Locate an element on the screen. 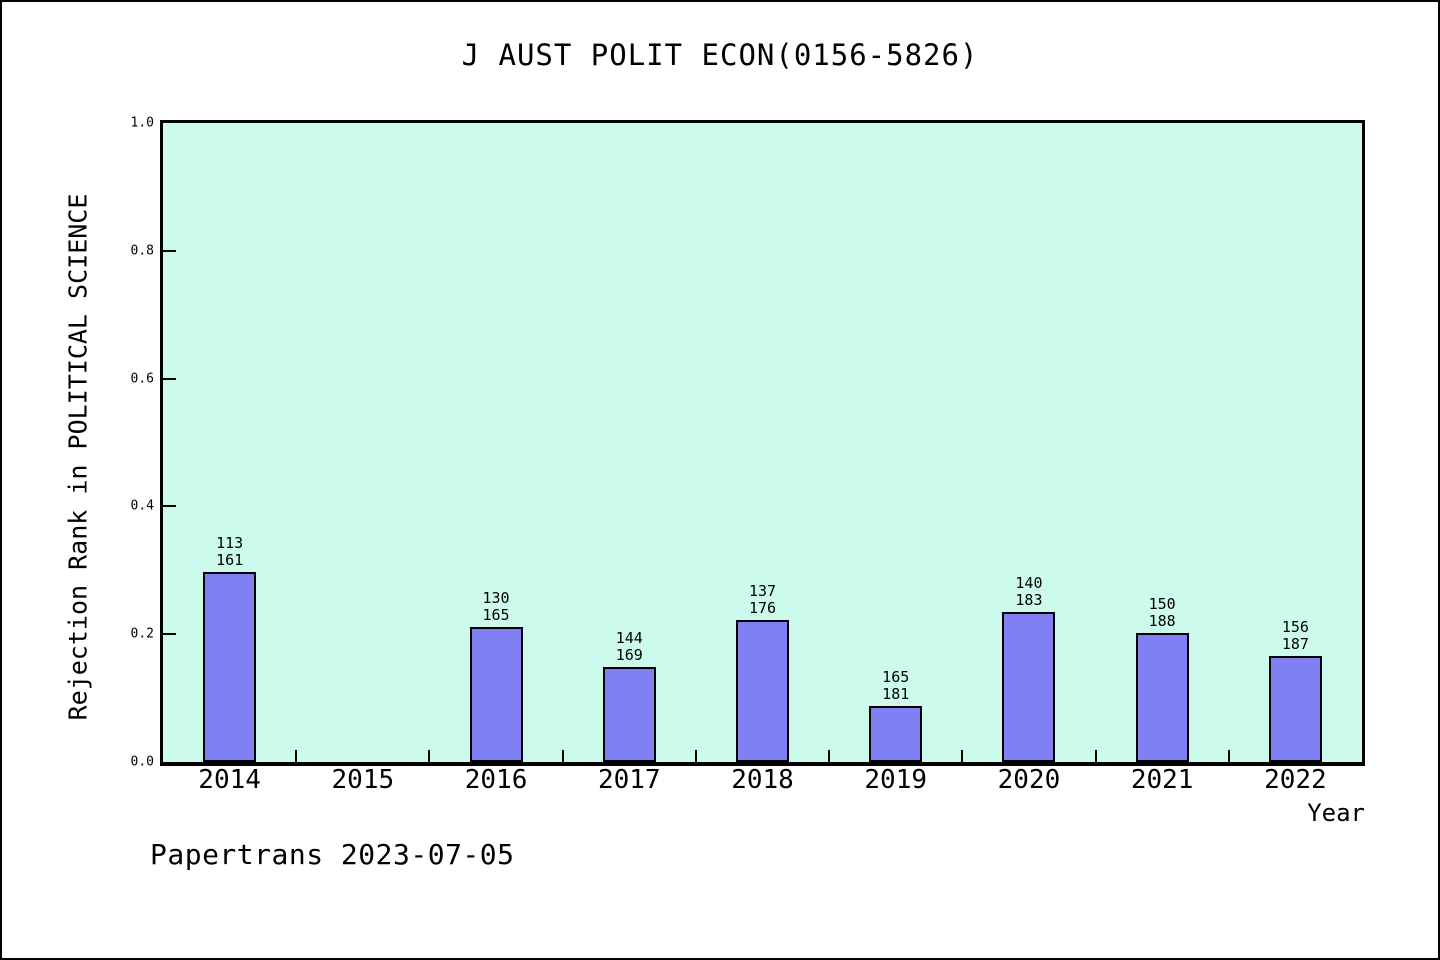  footer-watermark: Papertrans 2023-07-05 is located at coordinates (332, 854).